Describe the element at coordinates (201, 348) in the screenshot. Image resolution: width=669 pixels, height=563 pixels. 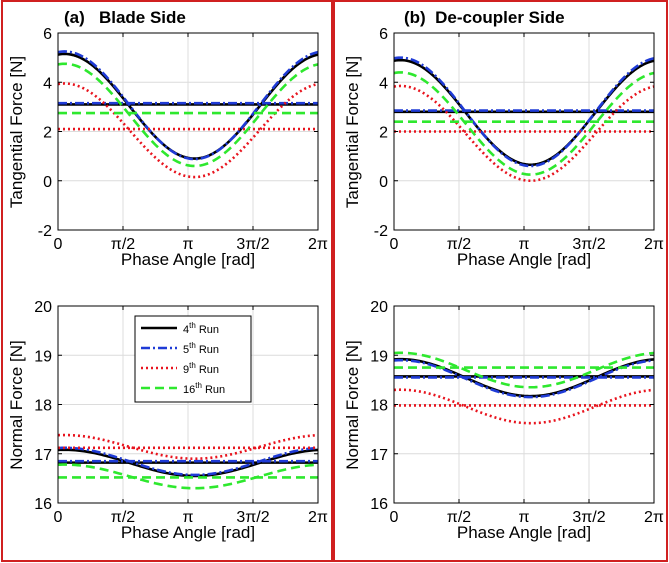
I see `legend-label: 5th Run` at that location.